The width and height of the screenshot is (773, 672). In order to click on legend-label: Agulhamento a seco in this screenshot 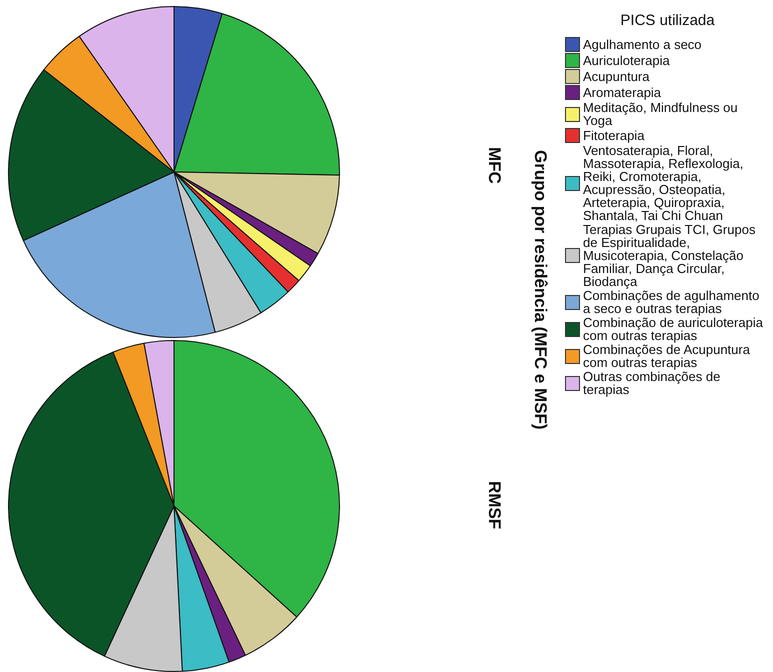, I will do `click(642, 44)`.